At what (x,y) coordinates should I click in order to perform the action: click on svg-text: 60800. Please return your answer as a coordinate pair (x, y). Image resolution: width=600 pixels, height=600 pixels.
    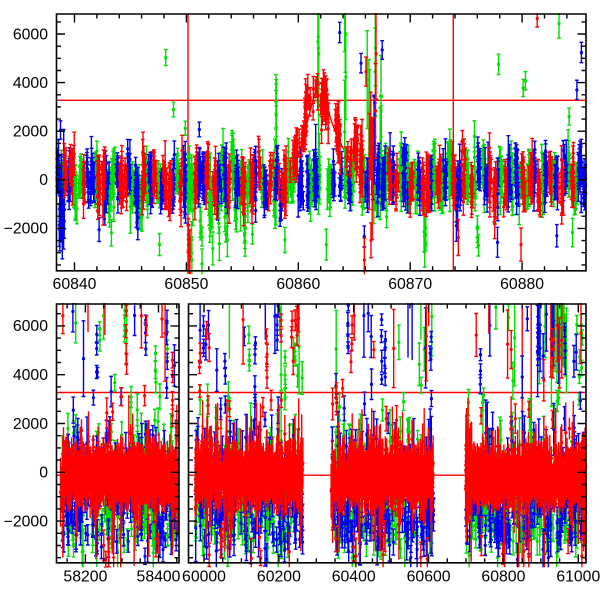
    Looking at the image, I should click on (503, 577).